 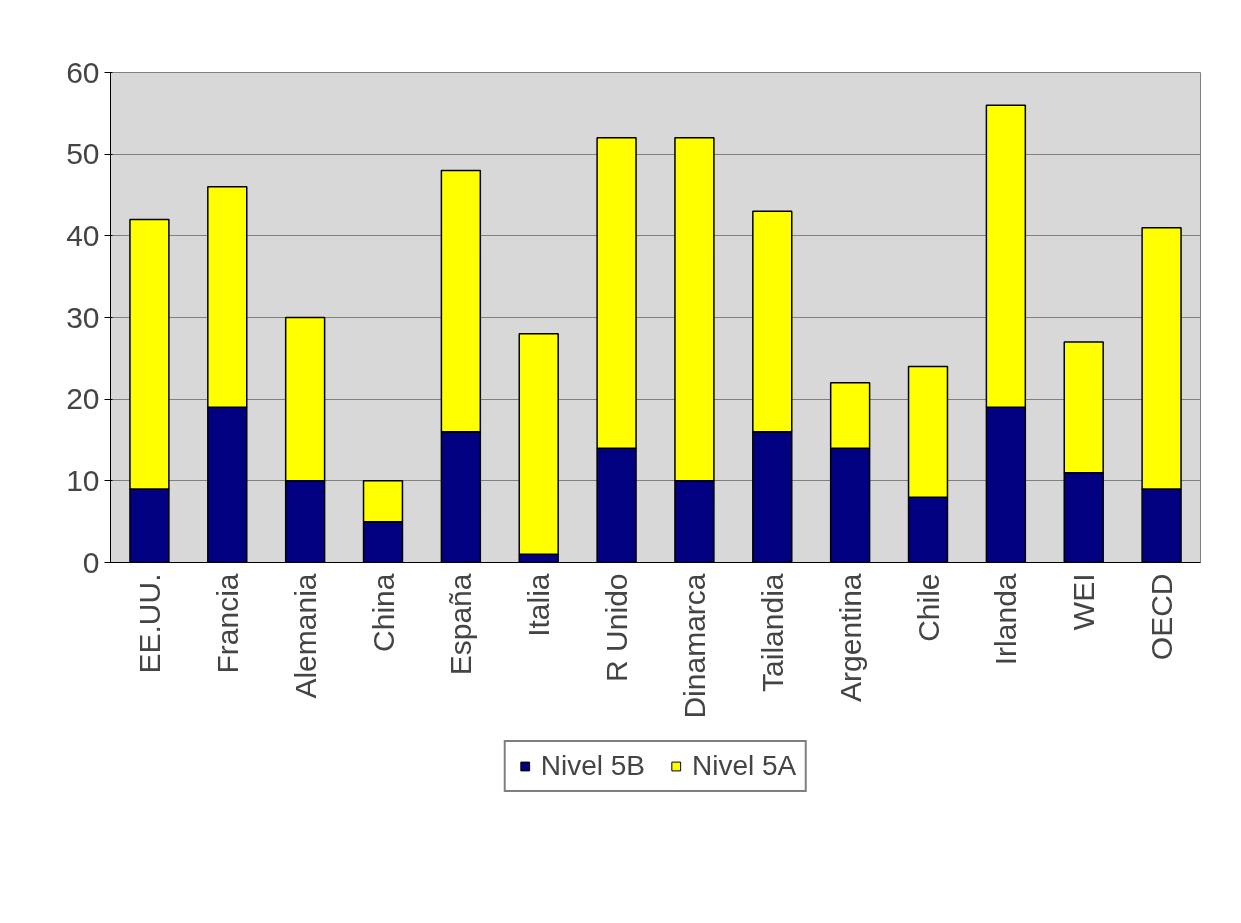 I want to click on x-tick-label: OECD, so click(x=1162, y=617).